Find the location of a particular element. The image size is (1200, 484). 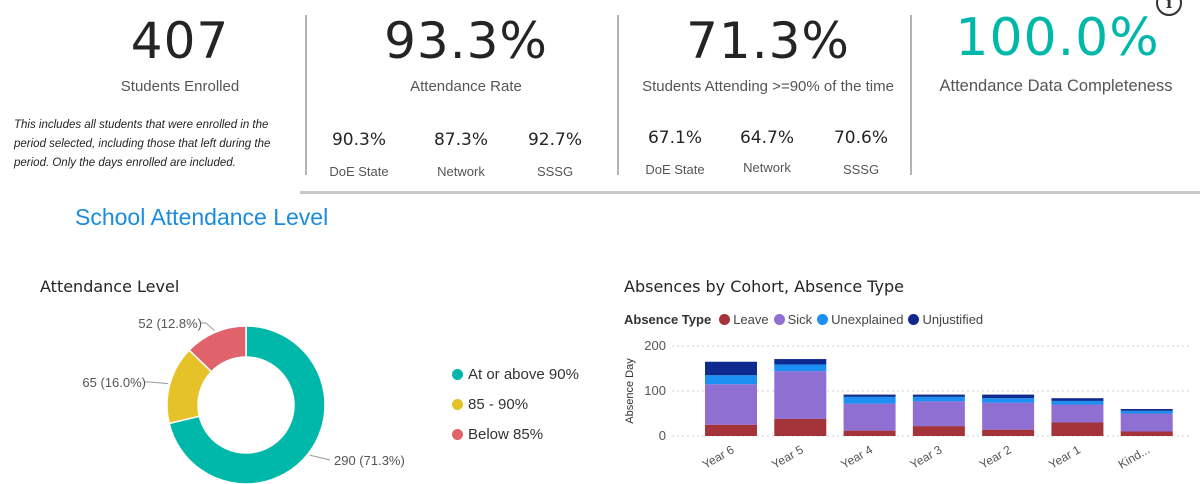

yellow-dot-icon is located at coordinates (457, 404).